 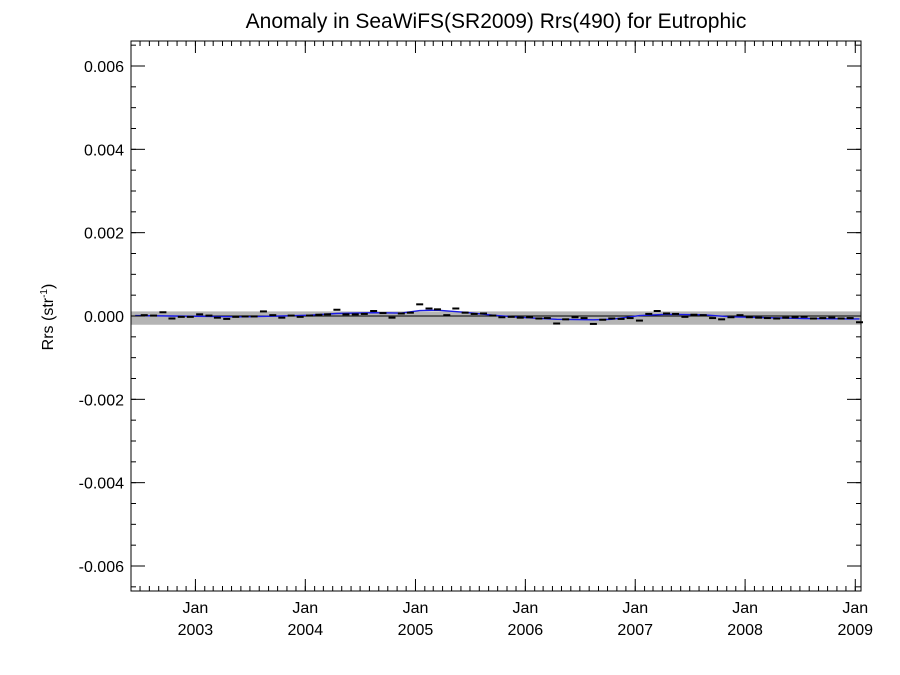 What do you see at coordinates (104, 234) in the screenshot?
I see `y-tick-label: 0.002` at bounding box center [104, 234].